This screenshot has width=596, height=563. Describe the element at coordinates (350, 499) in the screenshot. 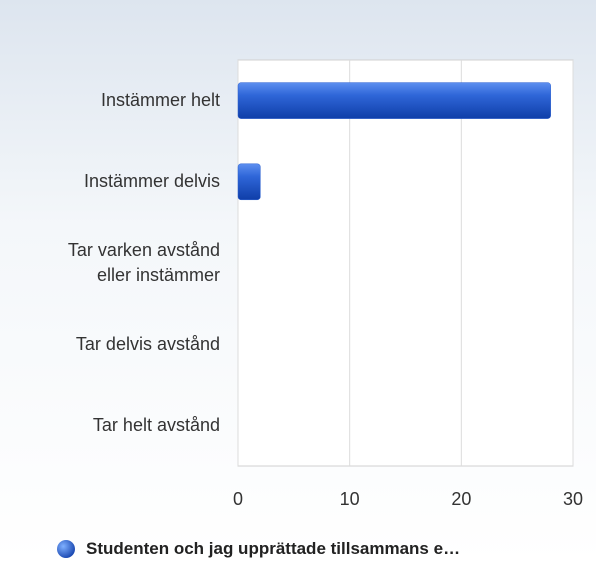

I see `x-tick-label: 10` at that location.